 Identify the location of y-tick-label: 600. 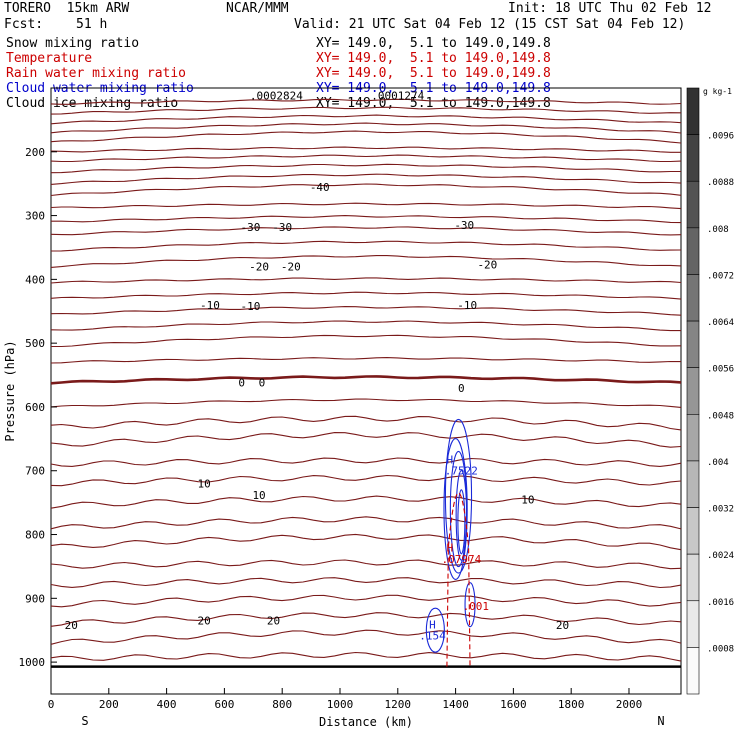
(35, 407).